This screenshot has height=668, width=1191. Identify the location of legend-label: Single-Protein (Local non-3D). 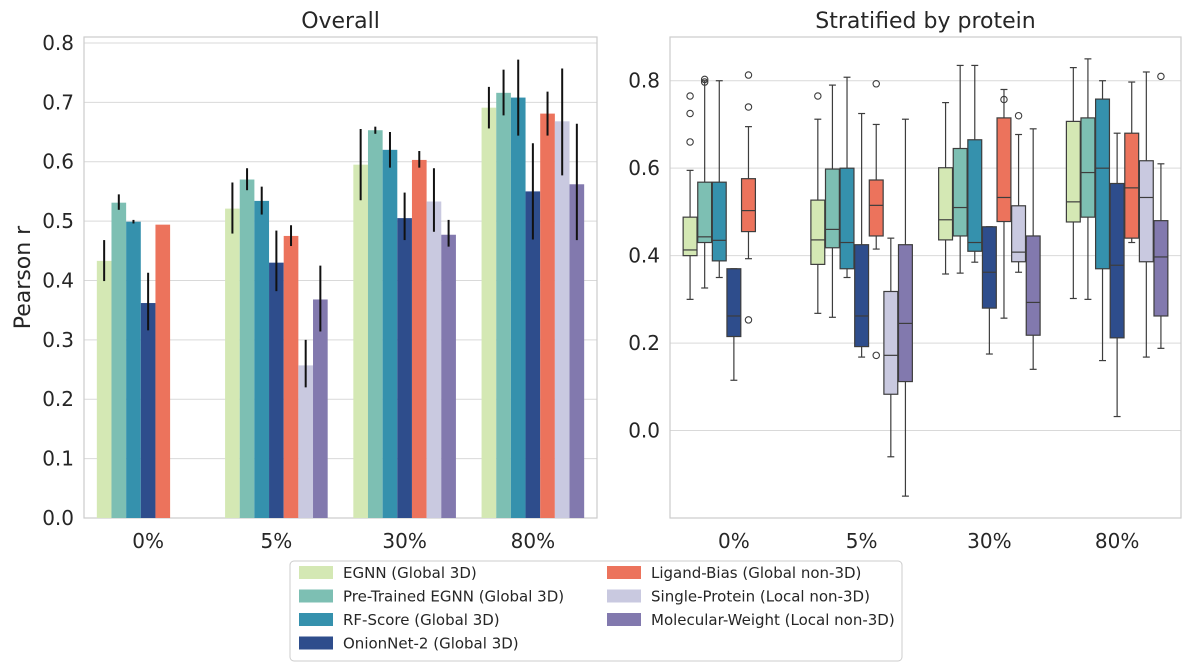
(760, 597).